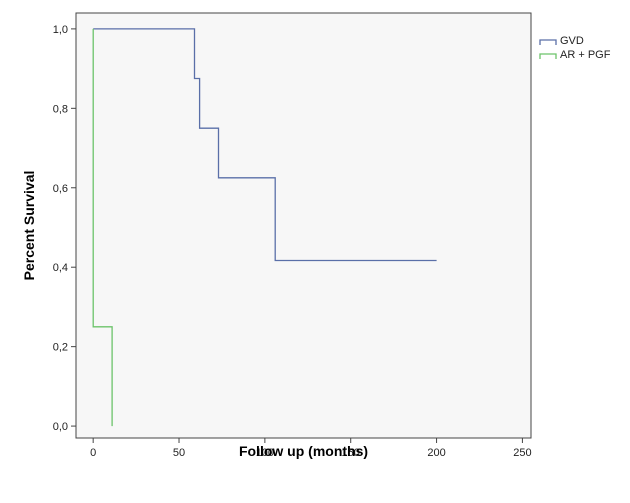  I want to click on x-tick-label: 250, so click(522, 453).